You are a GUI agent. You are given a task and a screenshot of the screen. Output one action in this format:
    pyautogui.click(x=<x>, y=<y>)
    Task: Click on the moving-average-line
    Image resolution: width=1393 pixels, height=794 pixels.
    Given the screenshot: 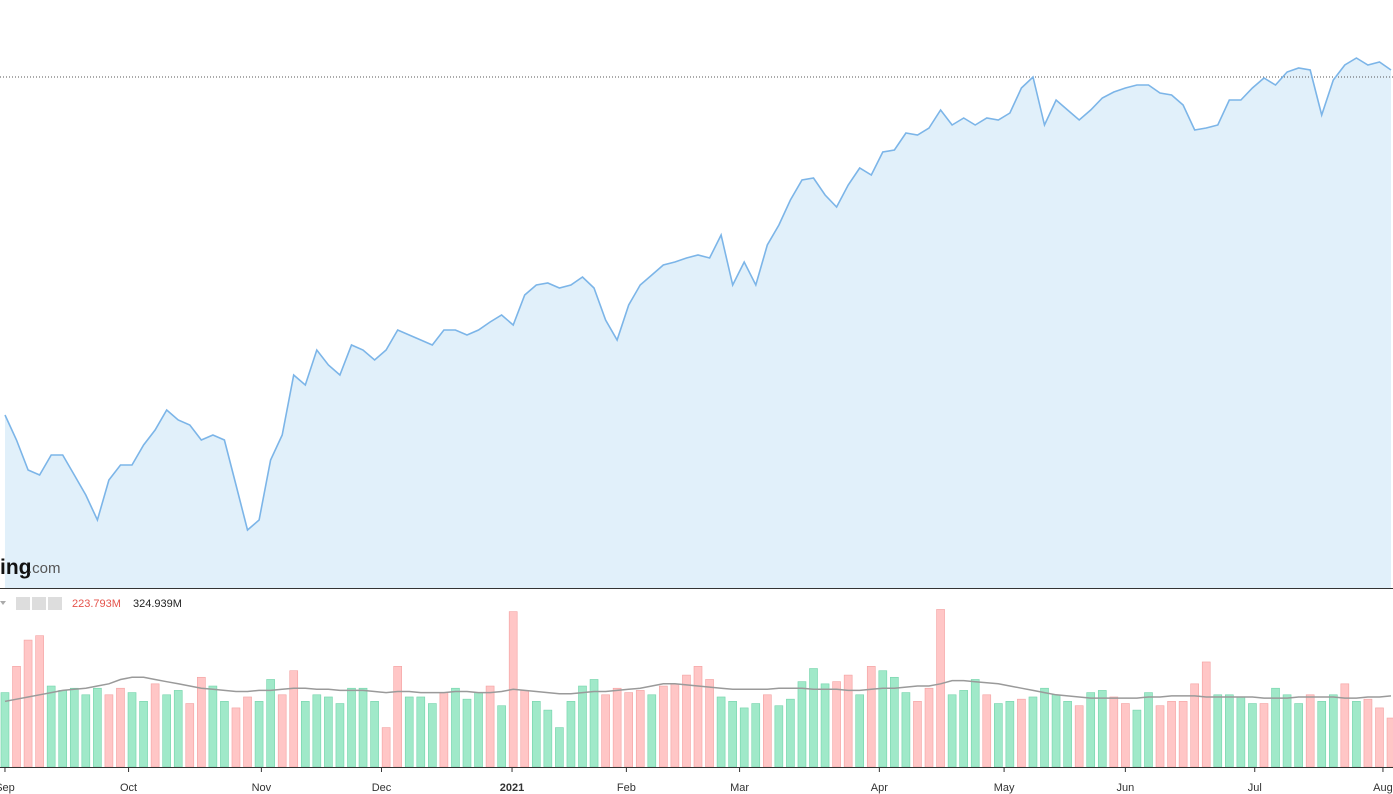 What is the action you would take?
    pyautogui.click(x=698, y=689)
    